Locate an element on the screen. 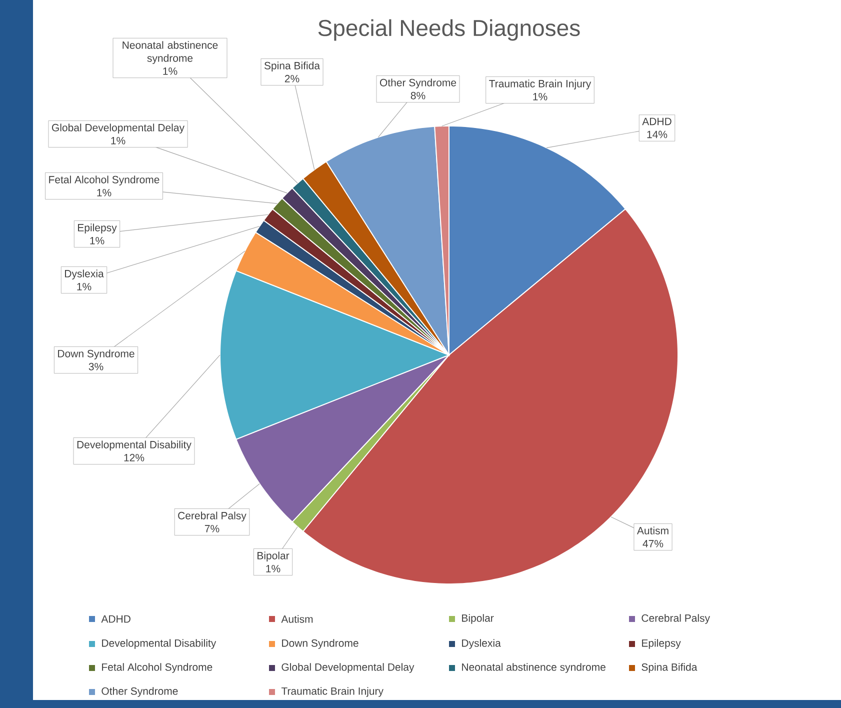 Image resolution: width=841 pixels, height=708 pixels. slice-label: Neonatal abstinence syndrome is located at coordinates (170, 52).